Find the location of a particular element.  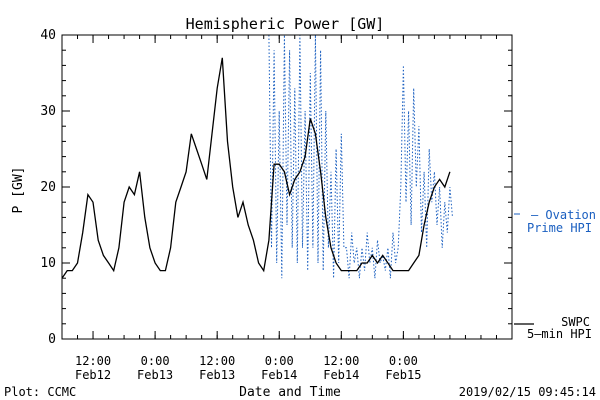

y-tick-label: 20 is located at coordinates (48, 187).